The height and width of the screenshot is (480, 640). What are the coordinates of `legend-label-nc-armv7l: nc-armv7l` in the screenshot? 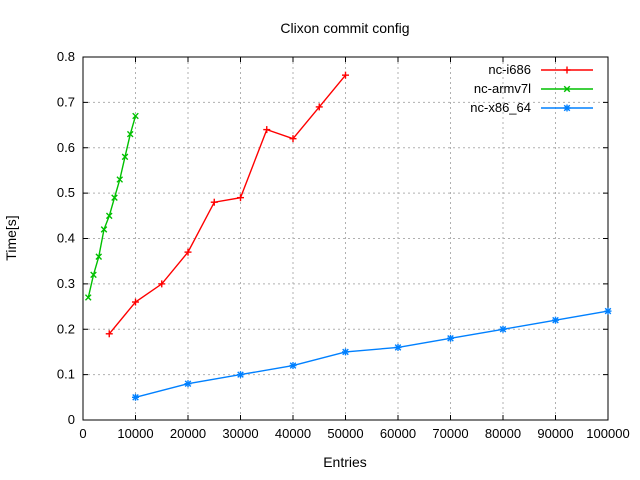 It's located at (502, 88).